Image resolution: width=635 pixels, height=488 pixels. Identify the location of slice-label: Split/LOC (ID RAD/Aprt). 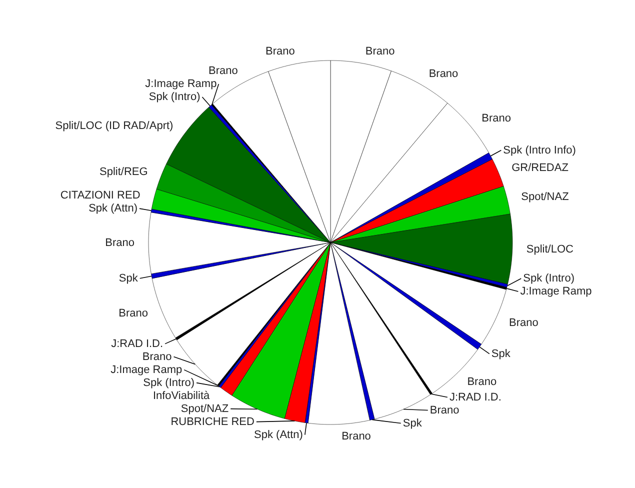
(114, 126).